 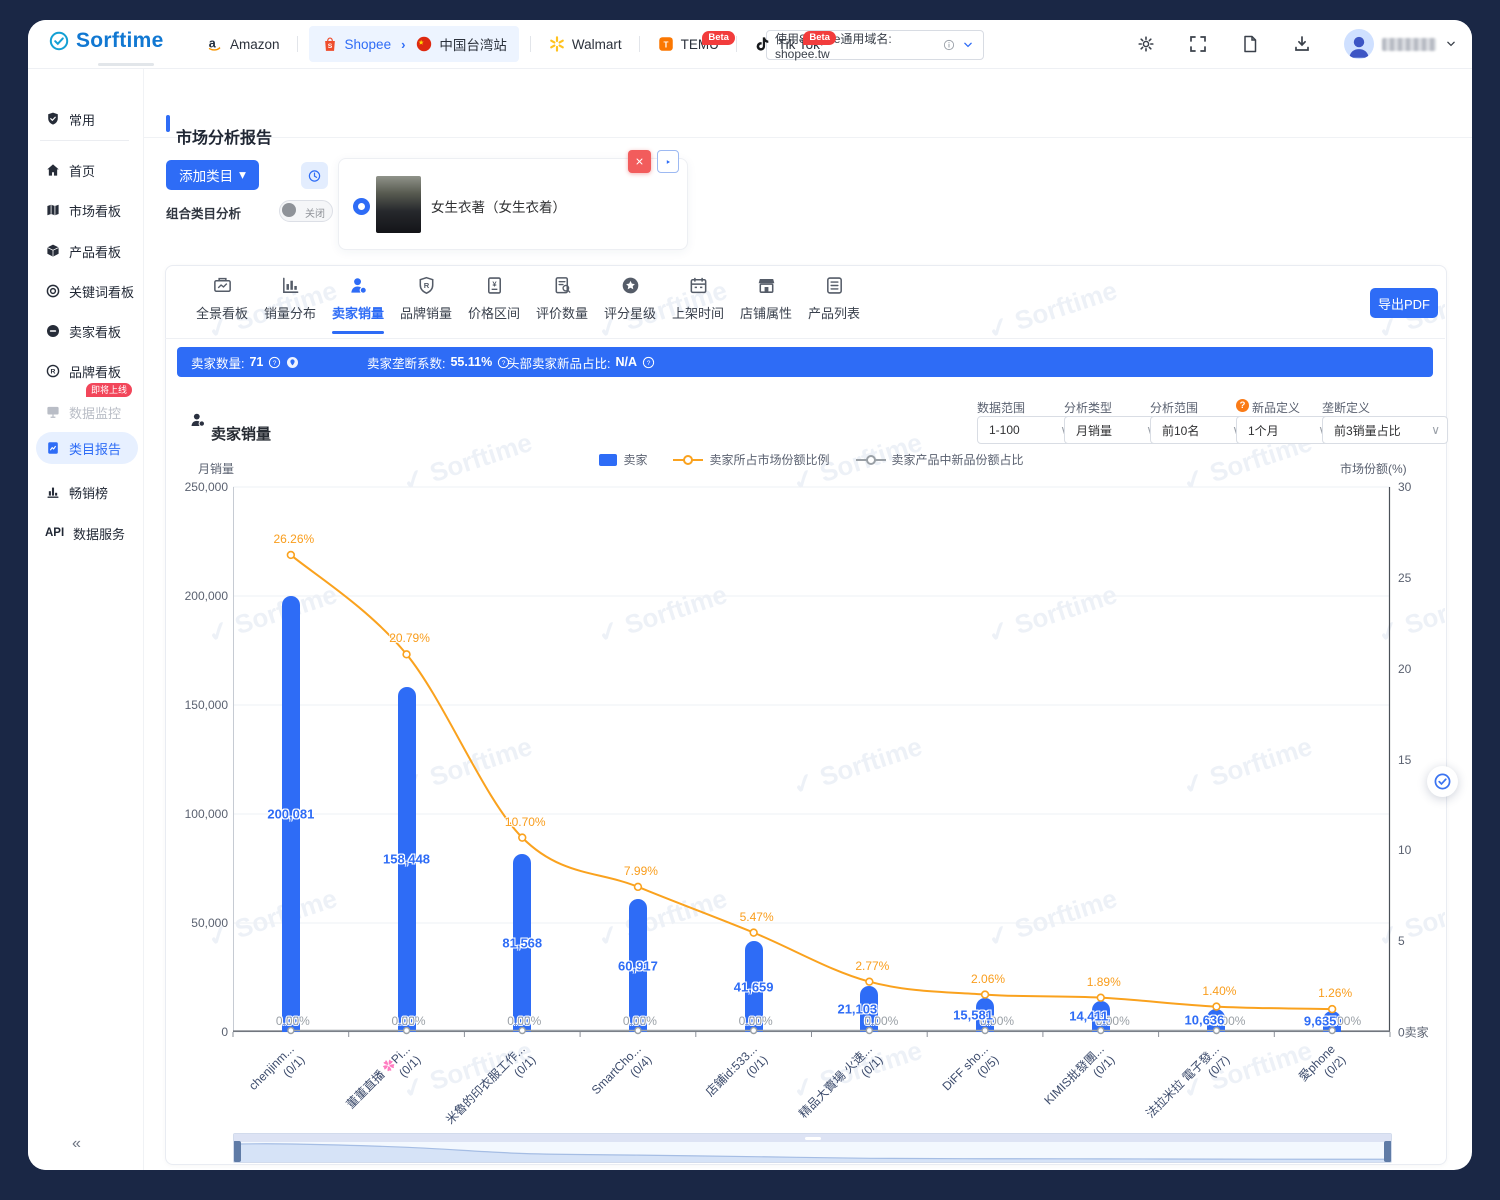 What do you see at coordinates (87, 291) in the screenshot?
I see `sidebar-item-keyword-board: 关键词看板` at bounding box center [87, 291].